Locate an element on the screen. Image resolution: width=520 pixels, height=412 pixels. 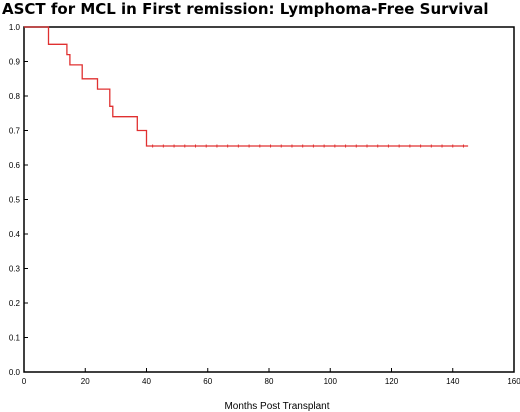
y-tick-label: 0.9 is located at coordinates (15, 62).